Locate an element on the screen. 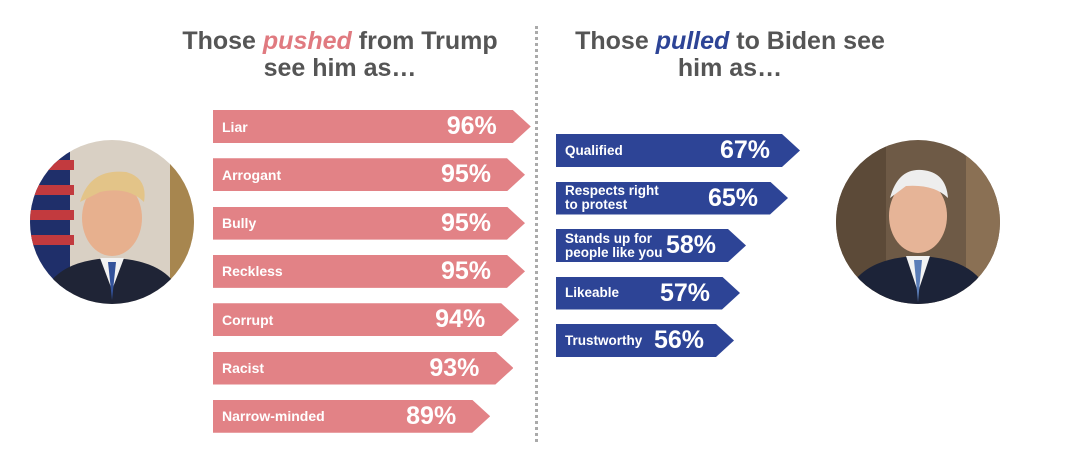  bar-bully: Bully 95% is located at coordinates (369, 223).